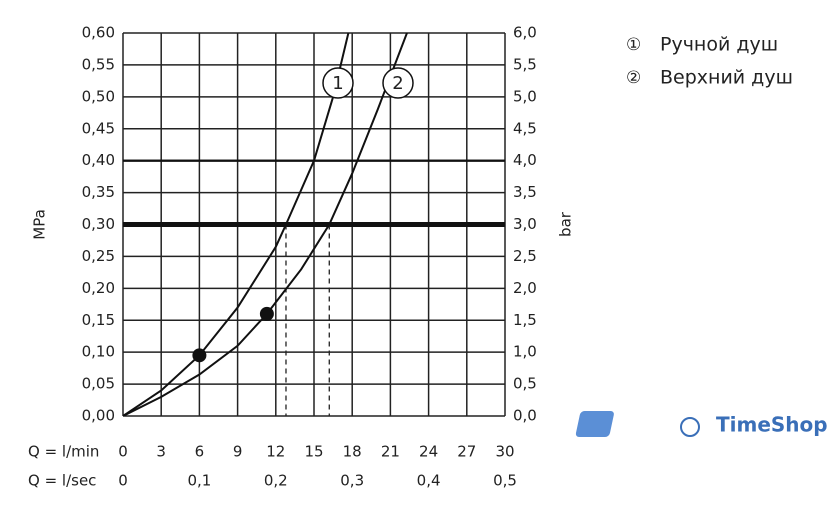  What do you see at coordinates (690, 427) in the screenshot?
I see `logo-clock` at bounding box center [690, 427].